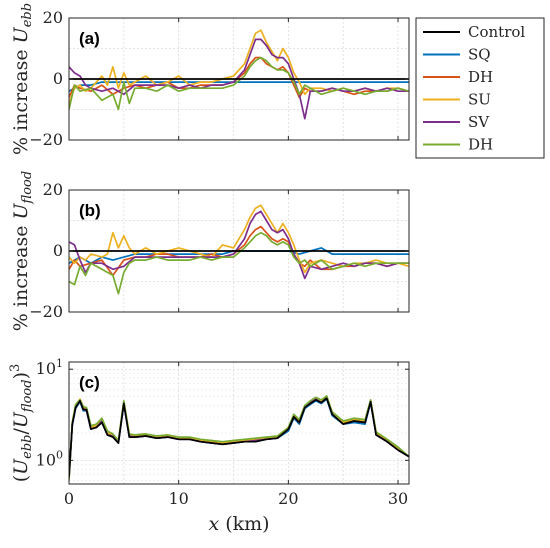  I want to click on x-tick-label: 20, so click(288, 498).